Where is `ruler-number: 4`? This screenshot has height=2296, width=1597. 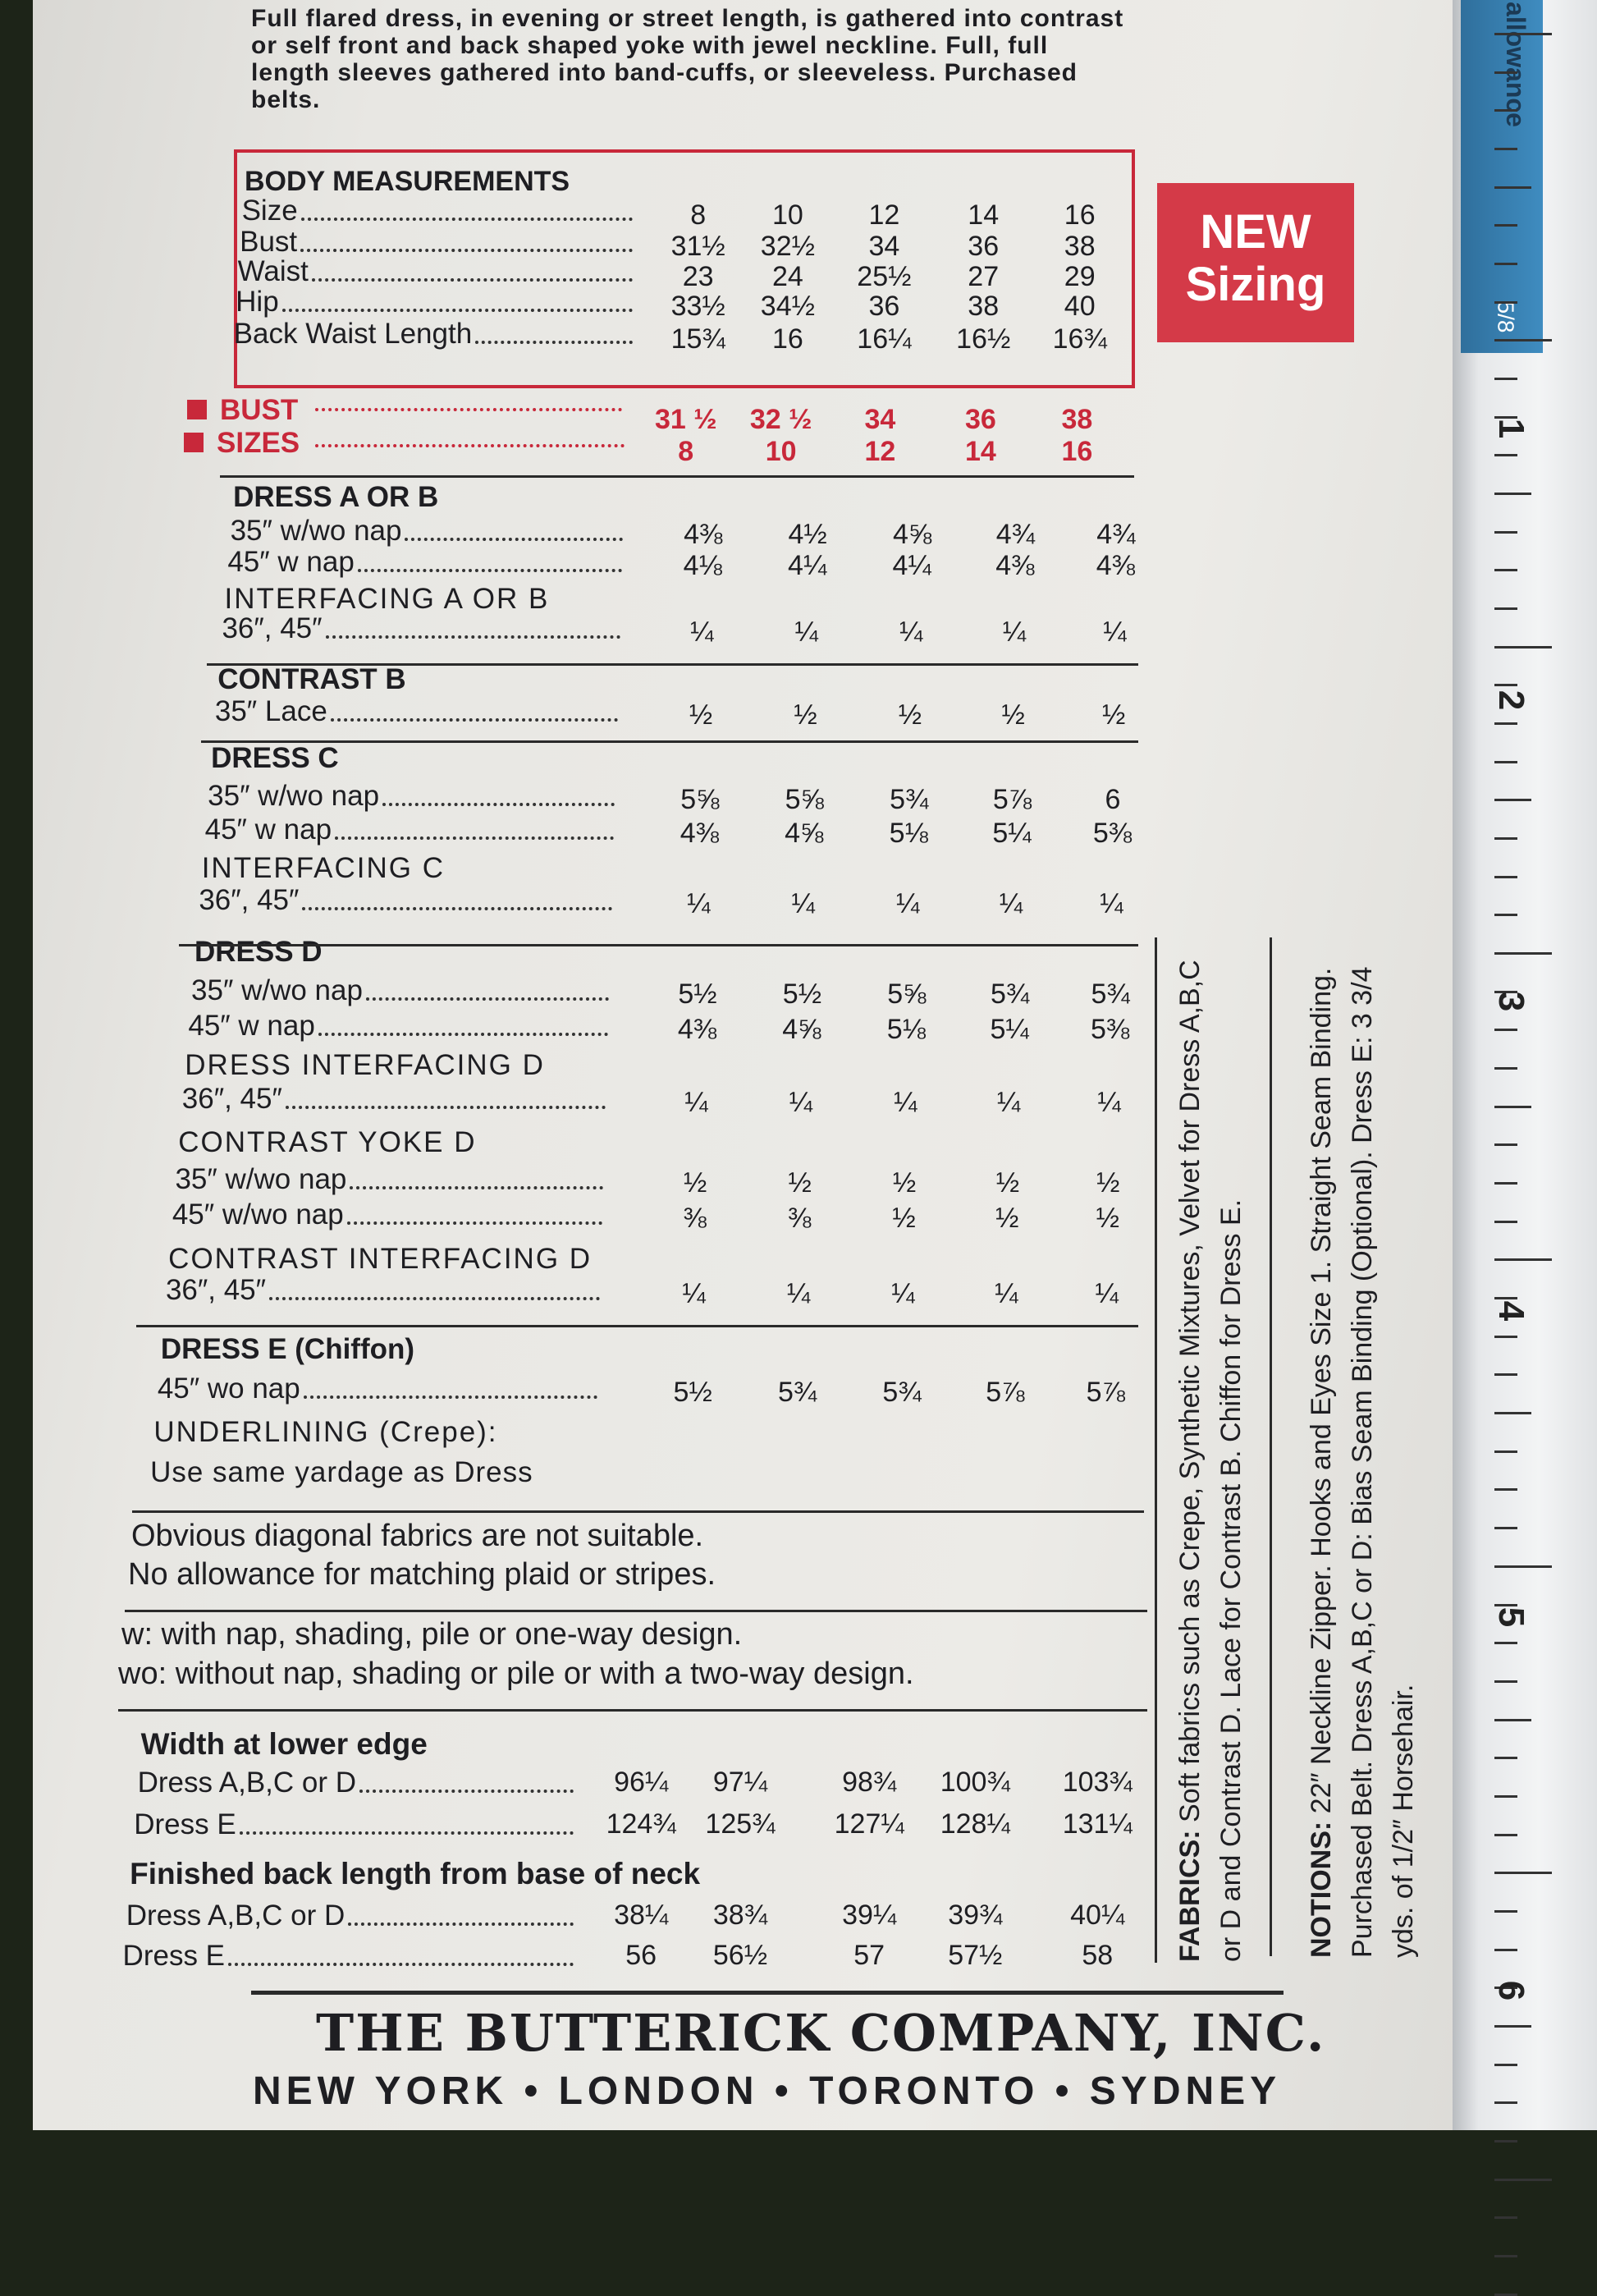 ruler-number: 4 is located at coordinates (1511, 1311).